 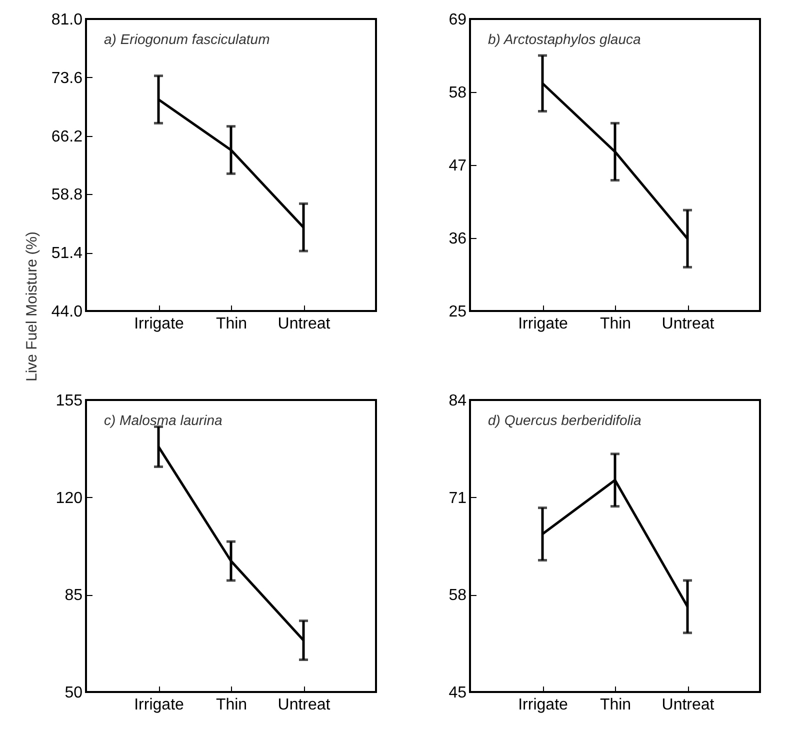 What do you see at coordinates (457, 20) in the screenshot?
I see `y-tick-label: 69` at bounding box center [457, 20].